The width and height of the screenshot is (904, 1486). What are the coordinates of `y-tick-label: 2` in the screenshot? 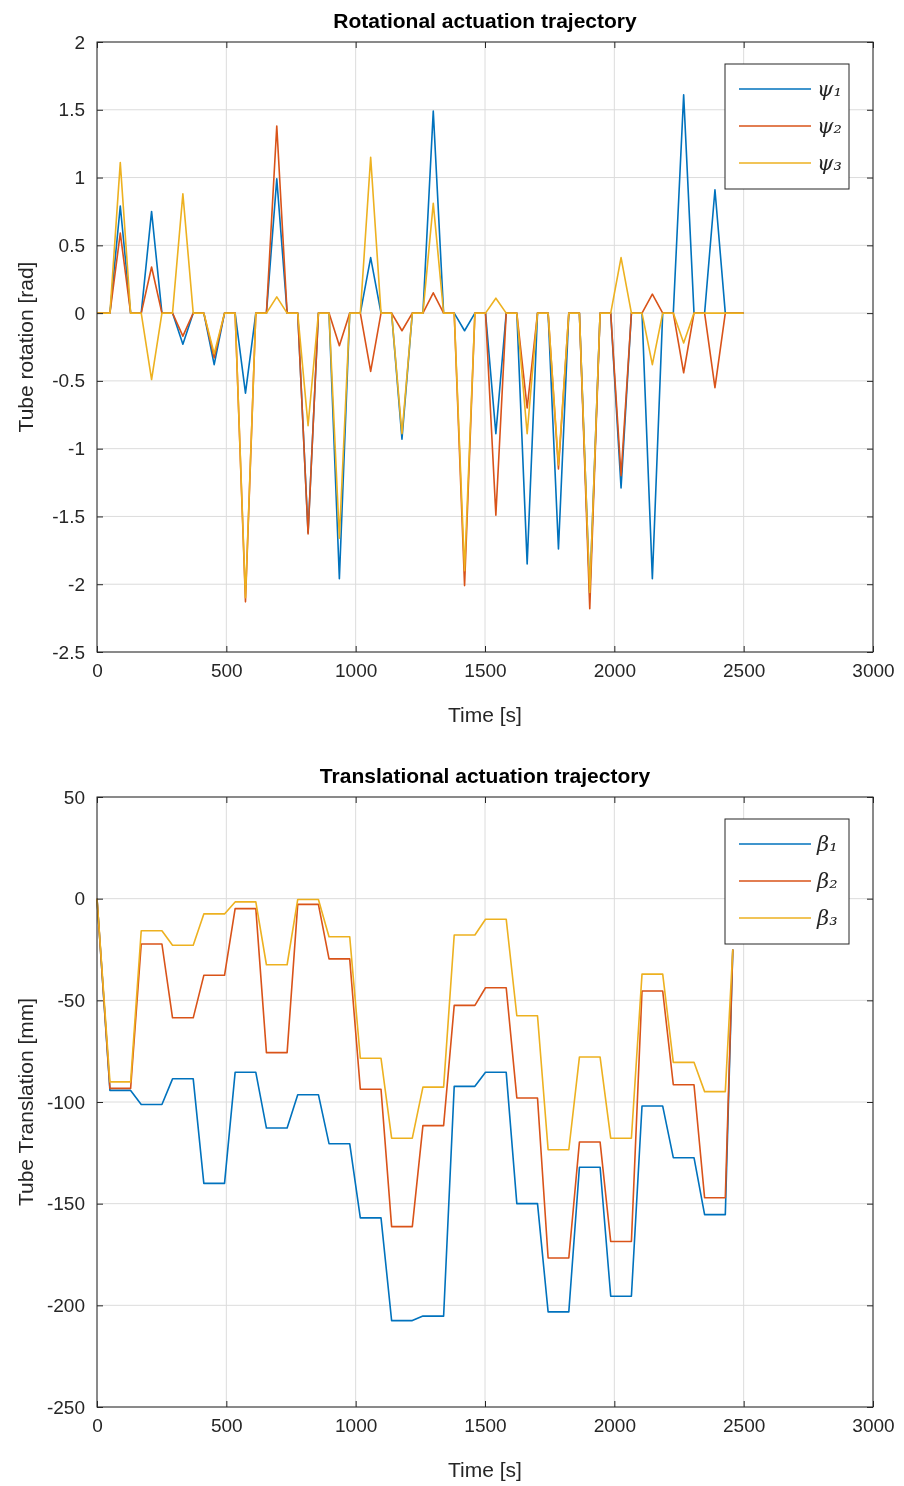 It's located at (79, 42).